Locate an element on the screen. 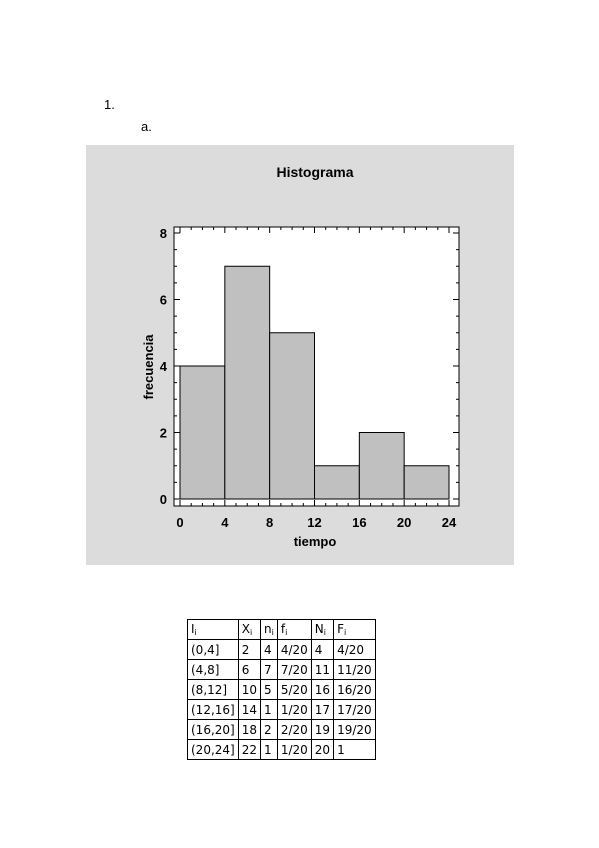 The image size is (599, 848). header-symbol: n is located at coordinates (268, 629).